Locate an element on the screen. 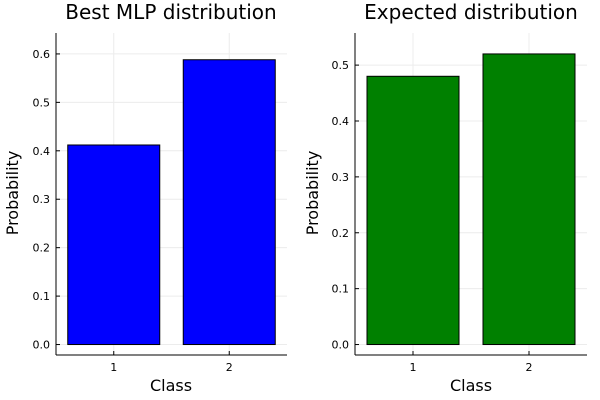  y-ticks: 0.0 0.1 0.2 0.3 0.4 0.5 is located at coordinates (345, 205).